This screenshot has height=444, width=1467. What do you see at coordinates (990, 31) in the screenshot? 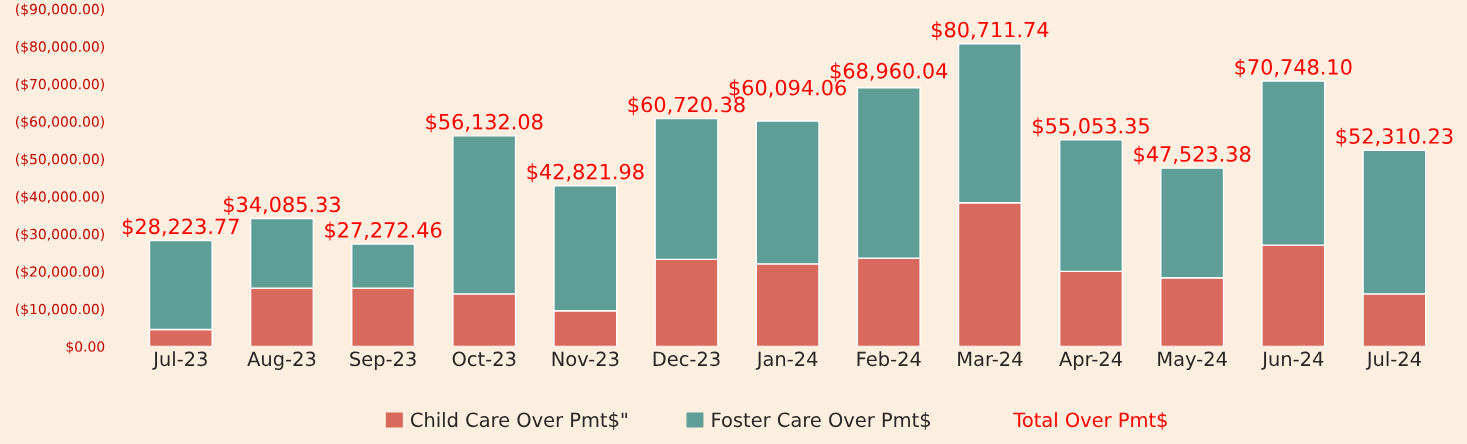
I see `total-label: $80,711.74` at bounding box center [990, 31].